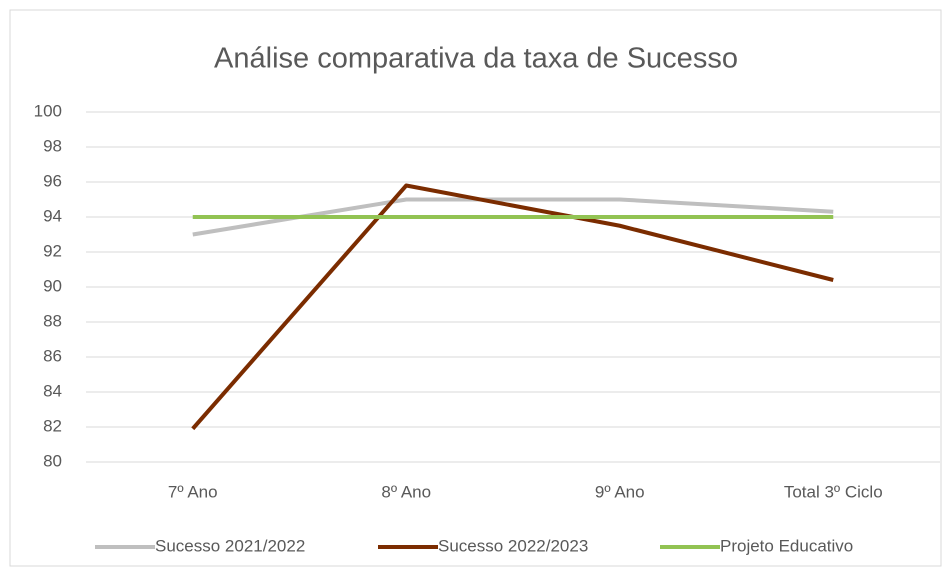 The height and width of the screenshot is (577, 952). What do you see at coordinates (52, 355) in the screenshot?
I see `y-tick-label: 86` at bounding box center [52, 355].